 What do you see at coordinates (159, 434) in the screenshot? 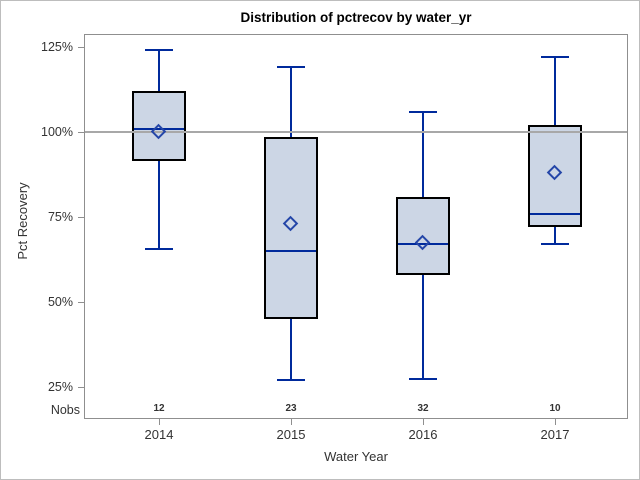
I see `x-tick-label-2014: 2014` at bounding box center [159, 434].